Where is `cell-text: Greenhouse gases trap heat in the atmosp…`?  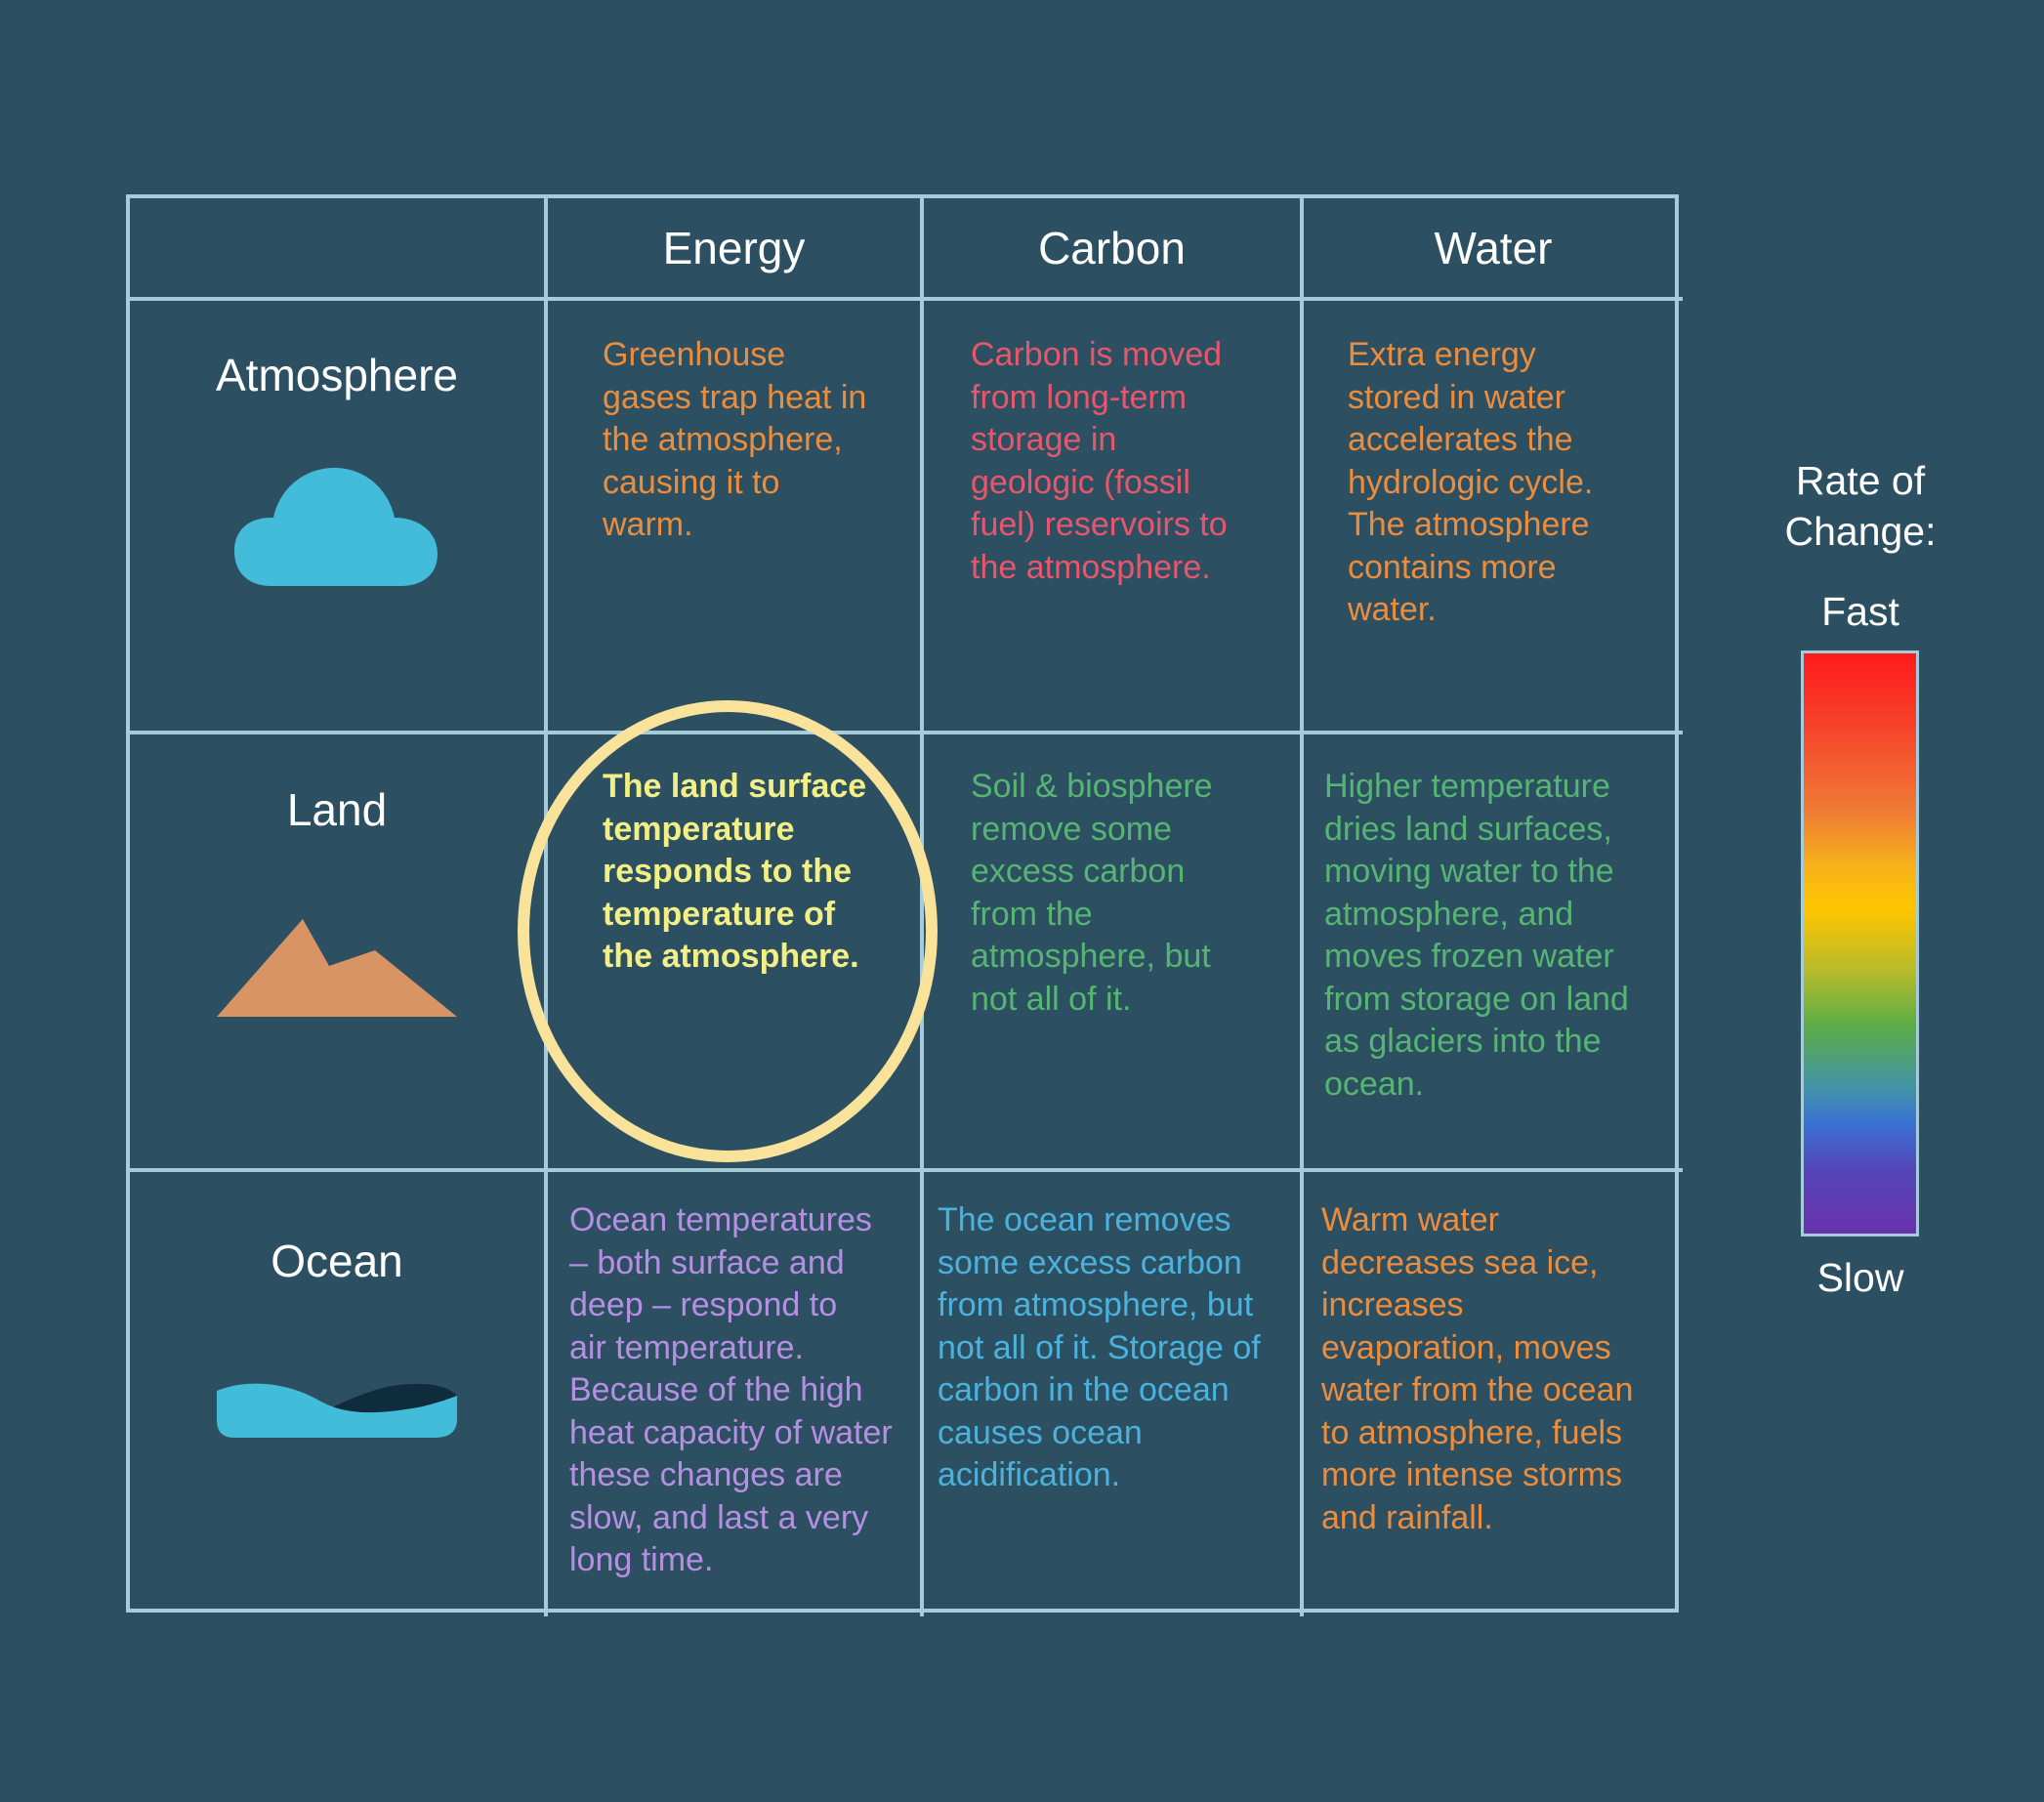 cell-text: Greenhouse gases trap heat in the atmosp… is located at coordinates (735, 439).